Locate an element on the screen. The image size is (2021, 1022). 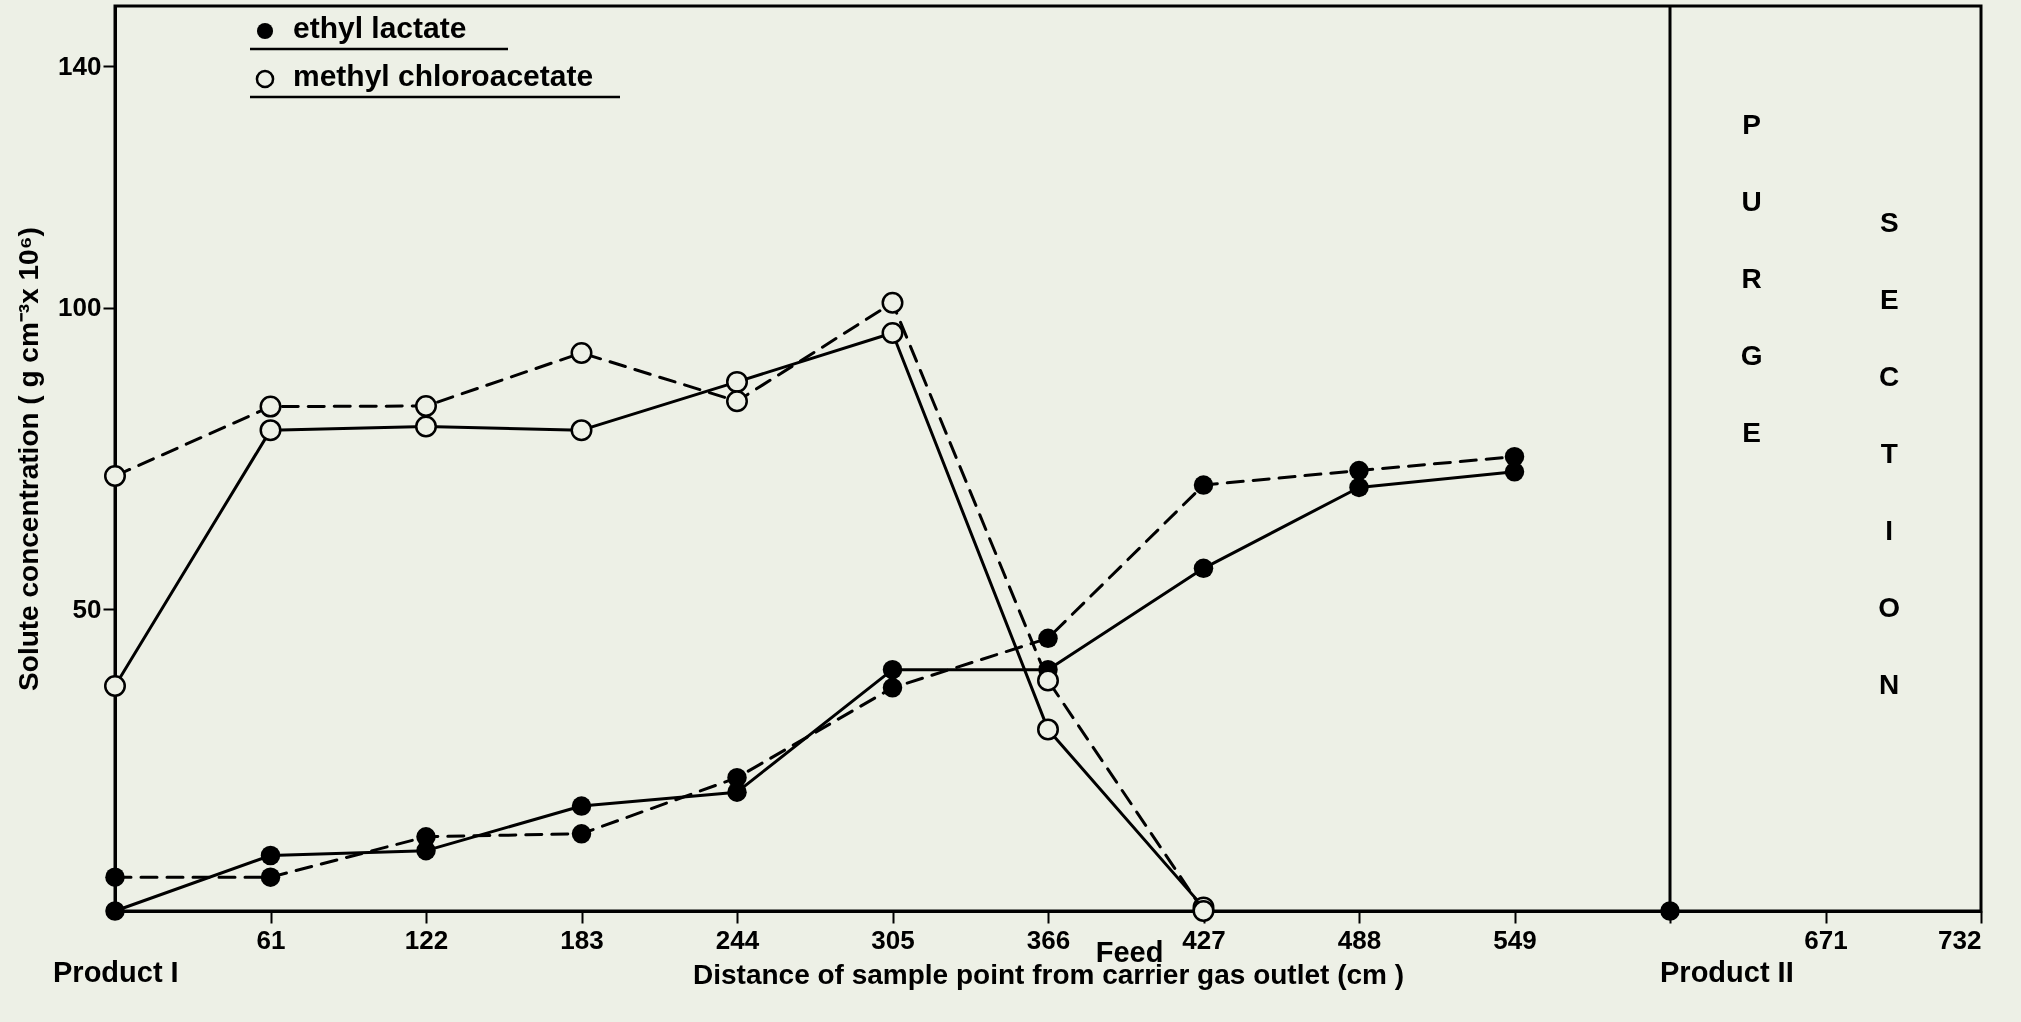
text: PURGE is located at coordinates (1751, 278).